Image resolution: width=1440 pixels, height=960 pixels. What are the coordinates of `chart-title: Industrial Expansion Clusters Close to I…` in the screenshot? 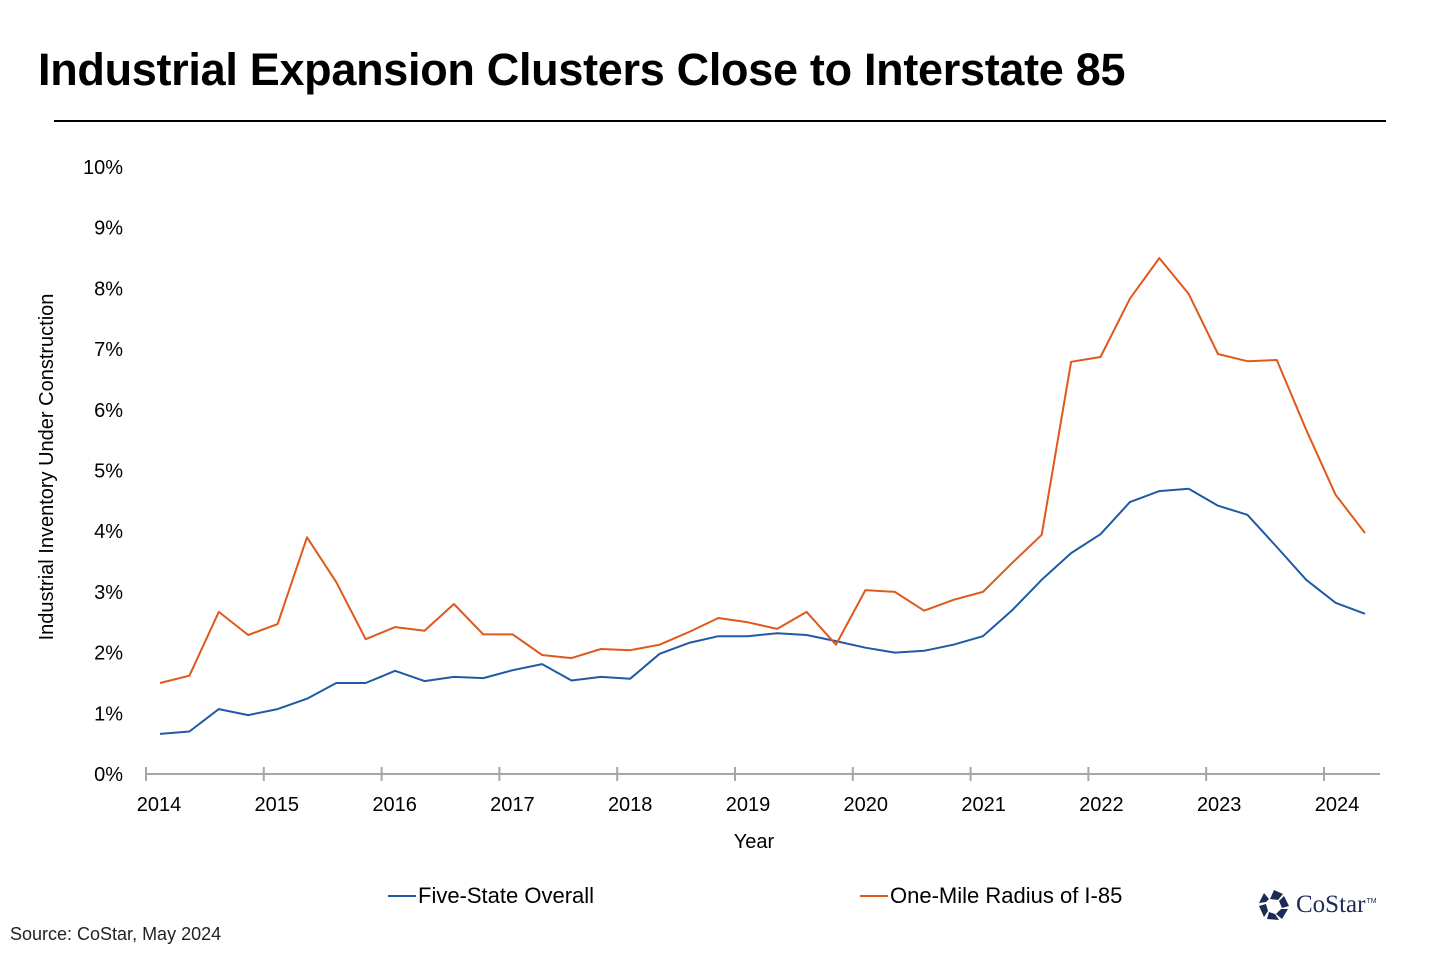 It's located at (582, 69).